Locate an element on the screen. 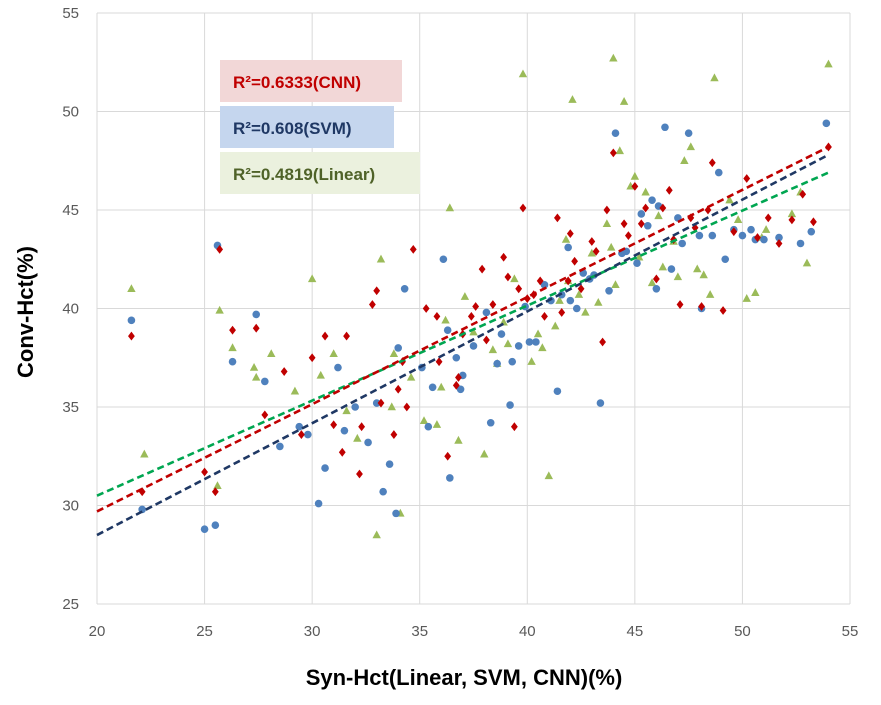 This screenshot has height=705, width=881. x-tick-label: 45 is located at coordinates (635, 631).